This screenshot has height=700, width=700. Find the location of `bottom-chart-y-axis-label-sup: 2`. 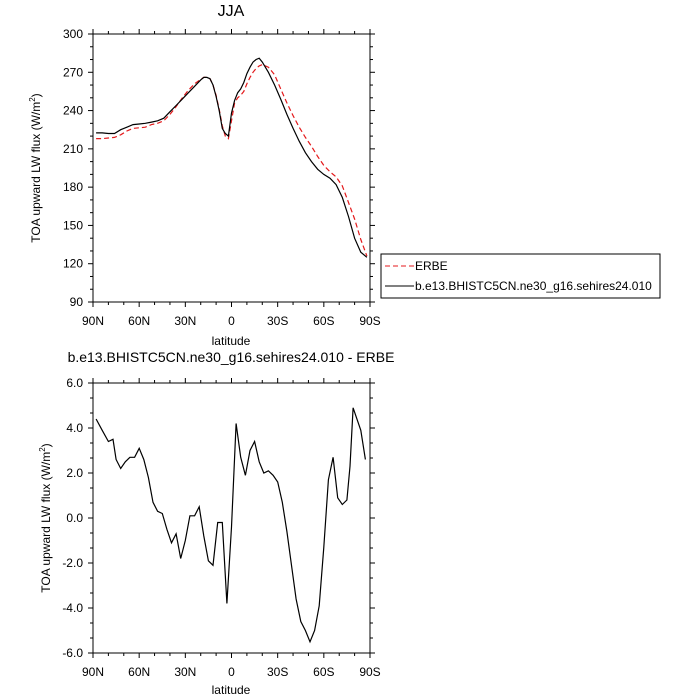

bottom-chart-y-axis-label-sup: 2 is located at coordinates (42, 449).